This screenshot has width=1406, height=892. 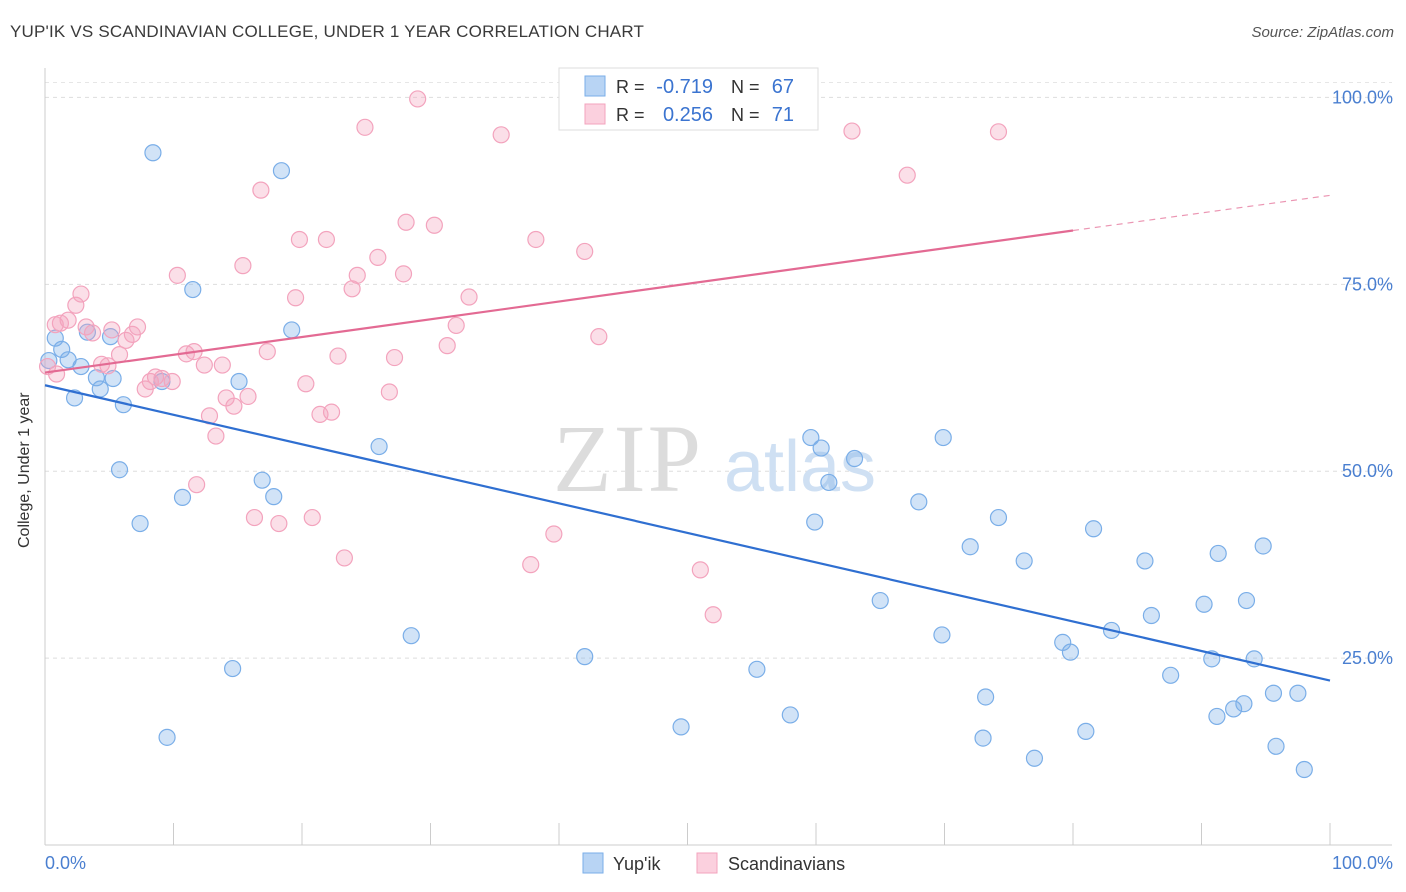 What do you see at coordinates (595, 86) in the screenshot?
I see `legend-swatch-yupik` at bounding box center [595, 86].